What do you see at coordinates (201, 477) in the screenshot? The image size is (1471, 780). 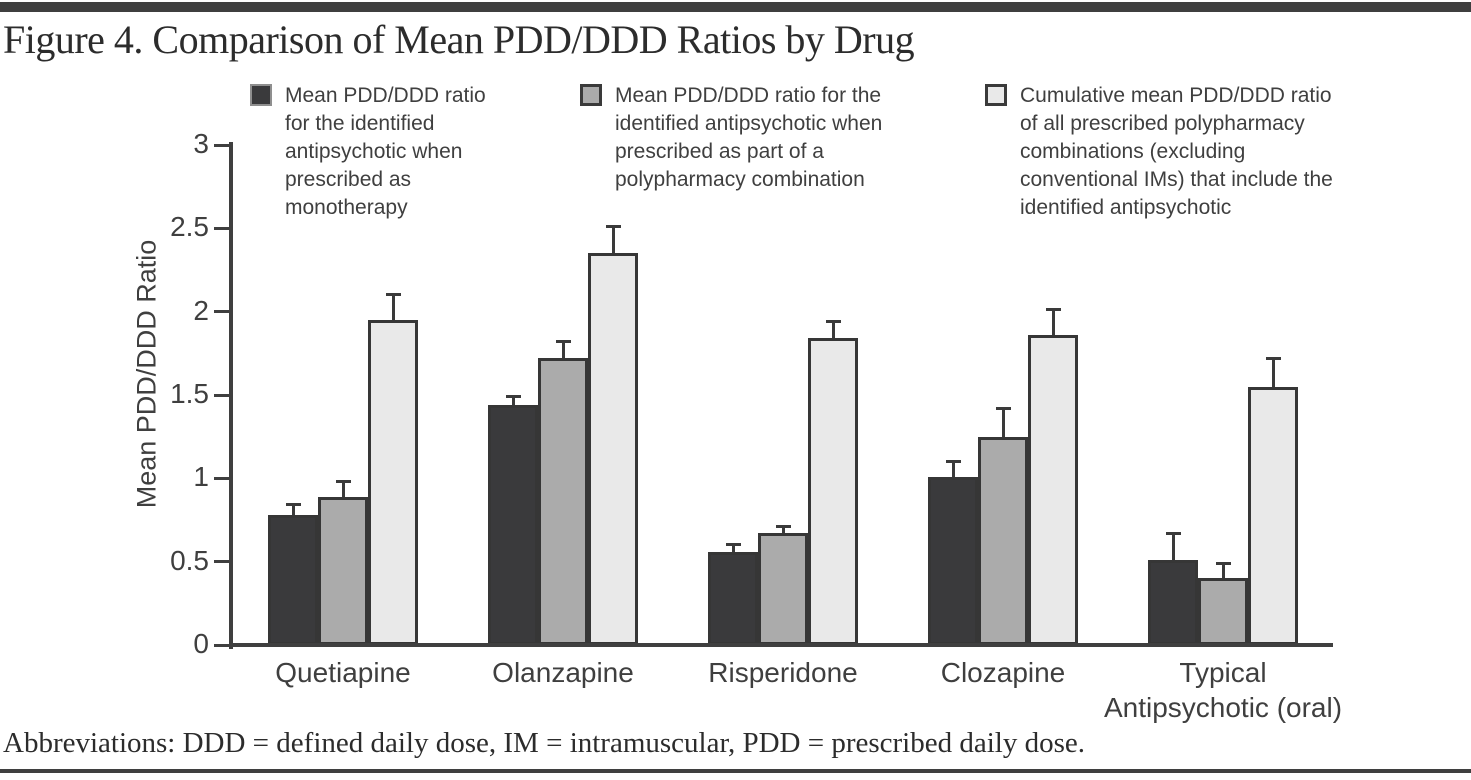 I see `y-tick-label: 1` at bounding box center [201, 477].